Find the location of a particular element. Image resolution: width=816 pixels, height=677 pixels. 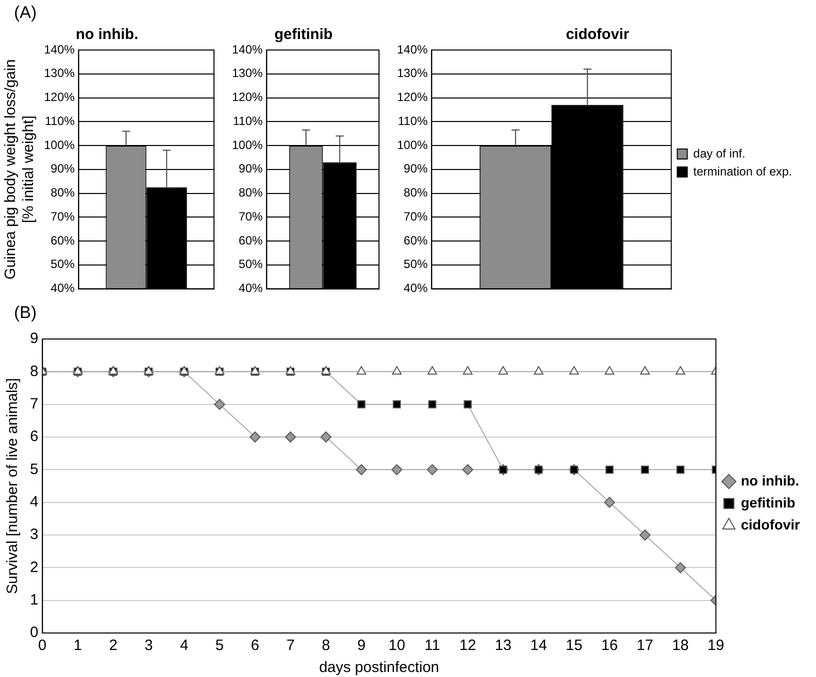

x-axis-title: days postinfection is located at coordinates (379, 667).